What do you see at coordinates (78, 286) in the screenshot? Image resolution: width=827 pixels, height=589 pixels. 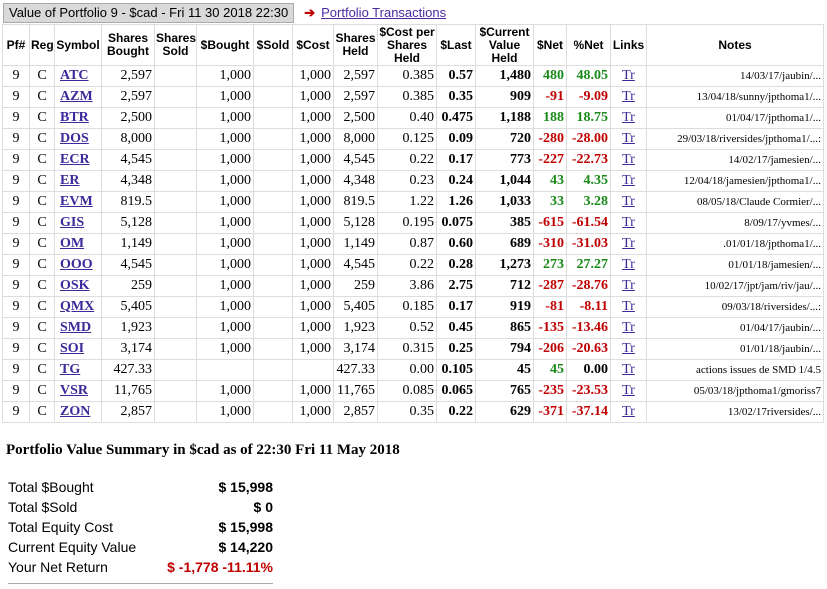 I see `symbol-link: OSK` at bounding box center [78, 286].